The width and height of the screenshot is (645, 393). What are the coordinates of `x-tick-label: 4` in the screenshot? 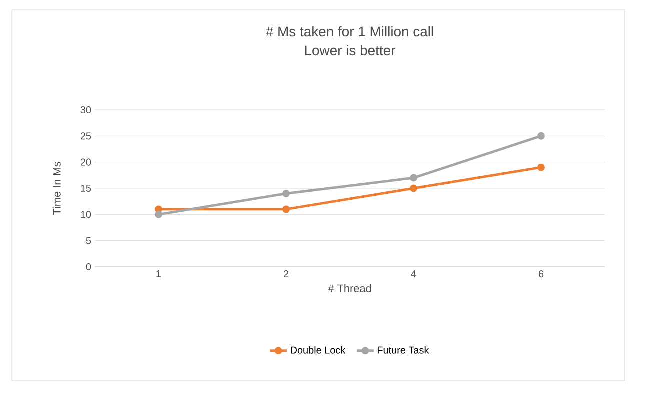 It's located at (413, 274).